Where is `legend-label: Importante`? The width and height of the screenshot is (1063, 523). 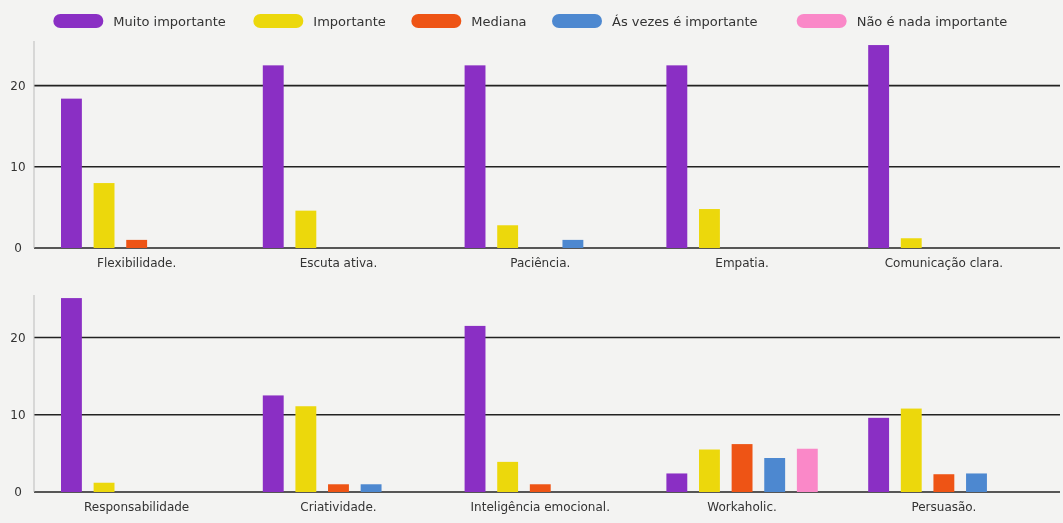 legend-label: Importante is located at coordinates (349, 21).